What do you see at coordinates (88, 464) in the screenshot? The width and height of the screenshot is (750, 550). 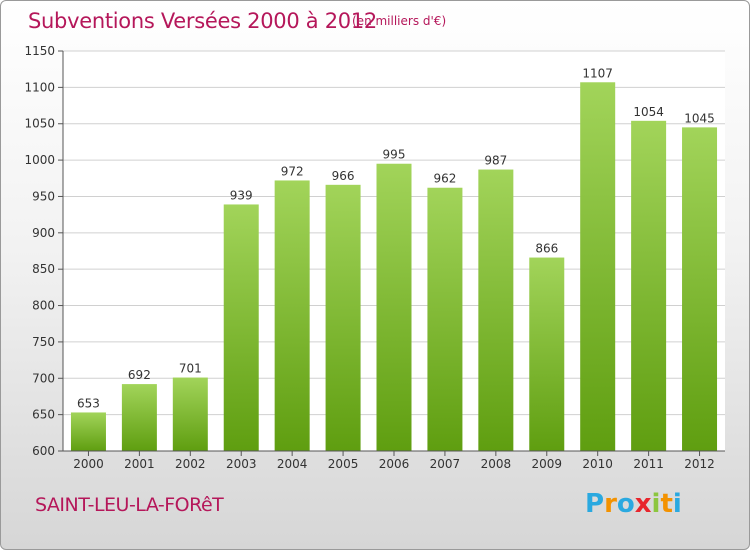 I see `x-tick-label: 2000` at bounding box center [88, 464].